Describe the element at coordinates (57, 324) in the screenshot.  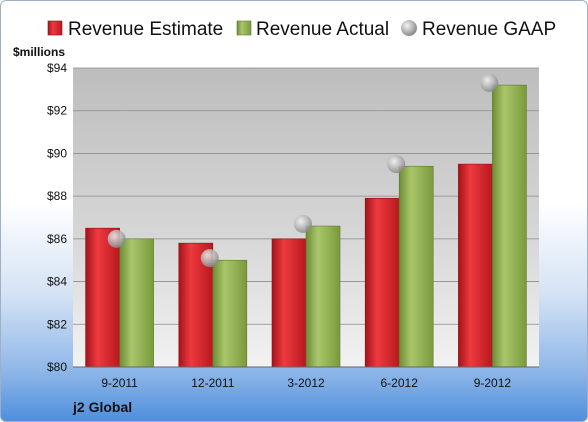
I see `y-tick-label: $82` at that location.